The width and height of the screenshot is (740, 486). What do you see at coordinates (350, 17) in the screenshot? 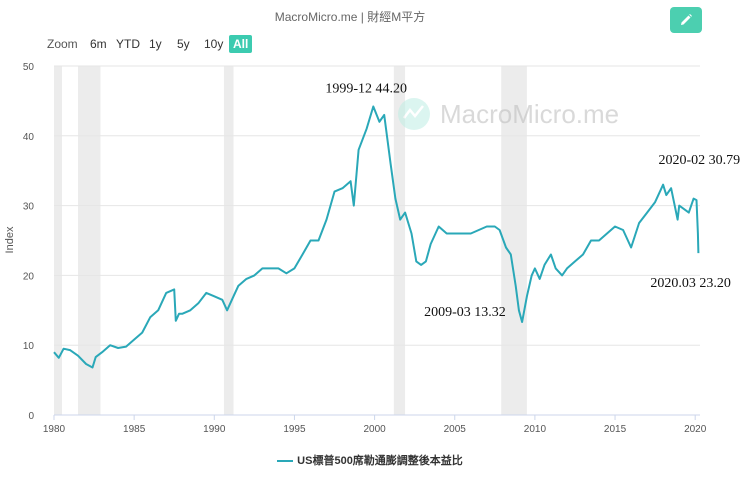
I see `page-title: MacroMicro.me | 財經M平方` at bounding box center [350, 17].